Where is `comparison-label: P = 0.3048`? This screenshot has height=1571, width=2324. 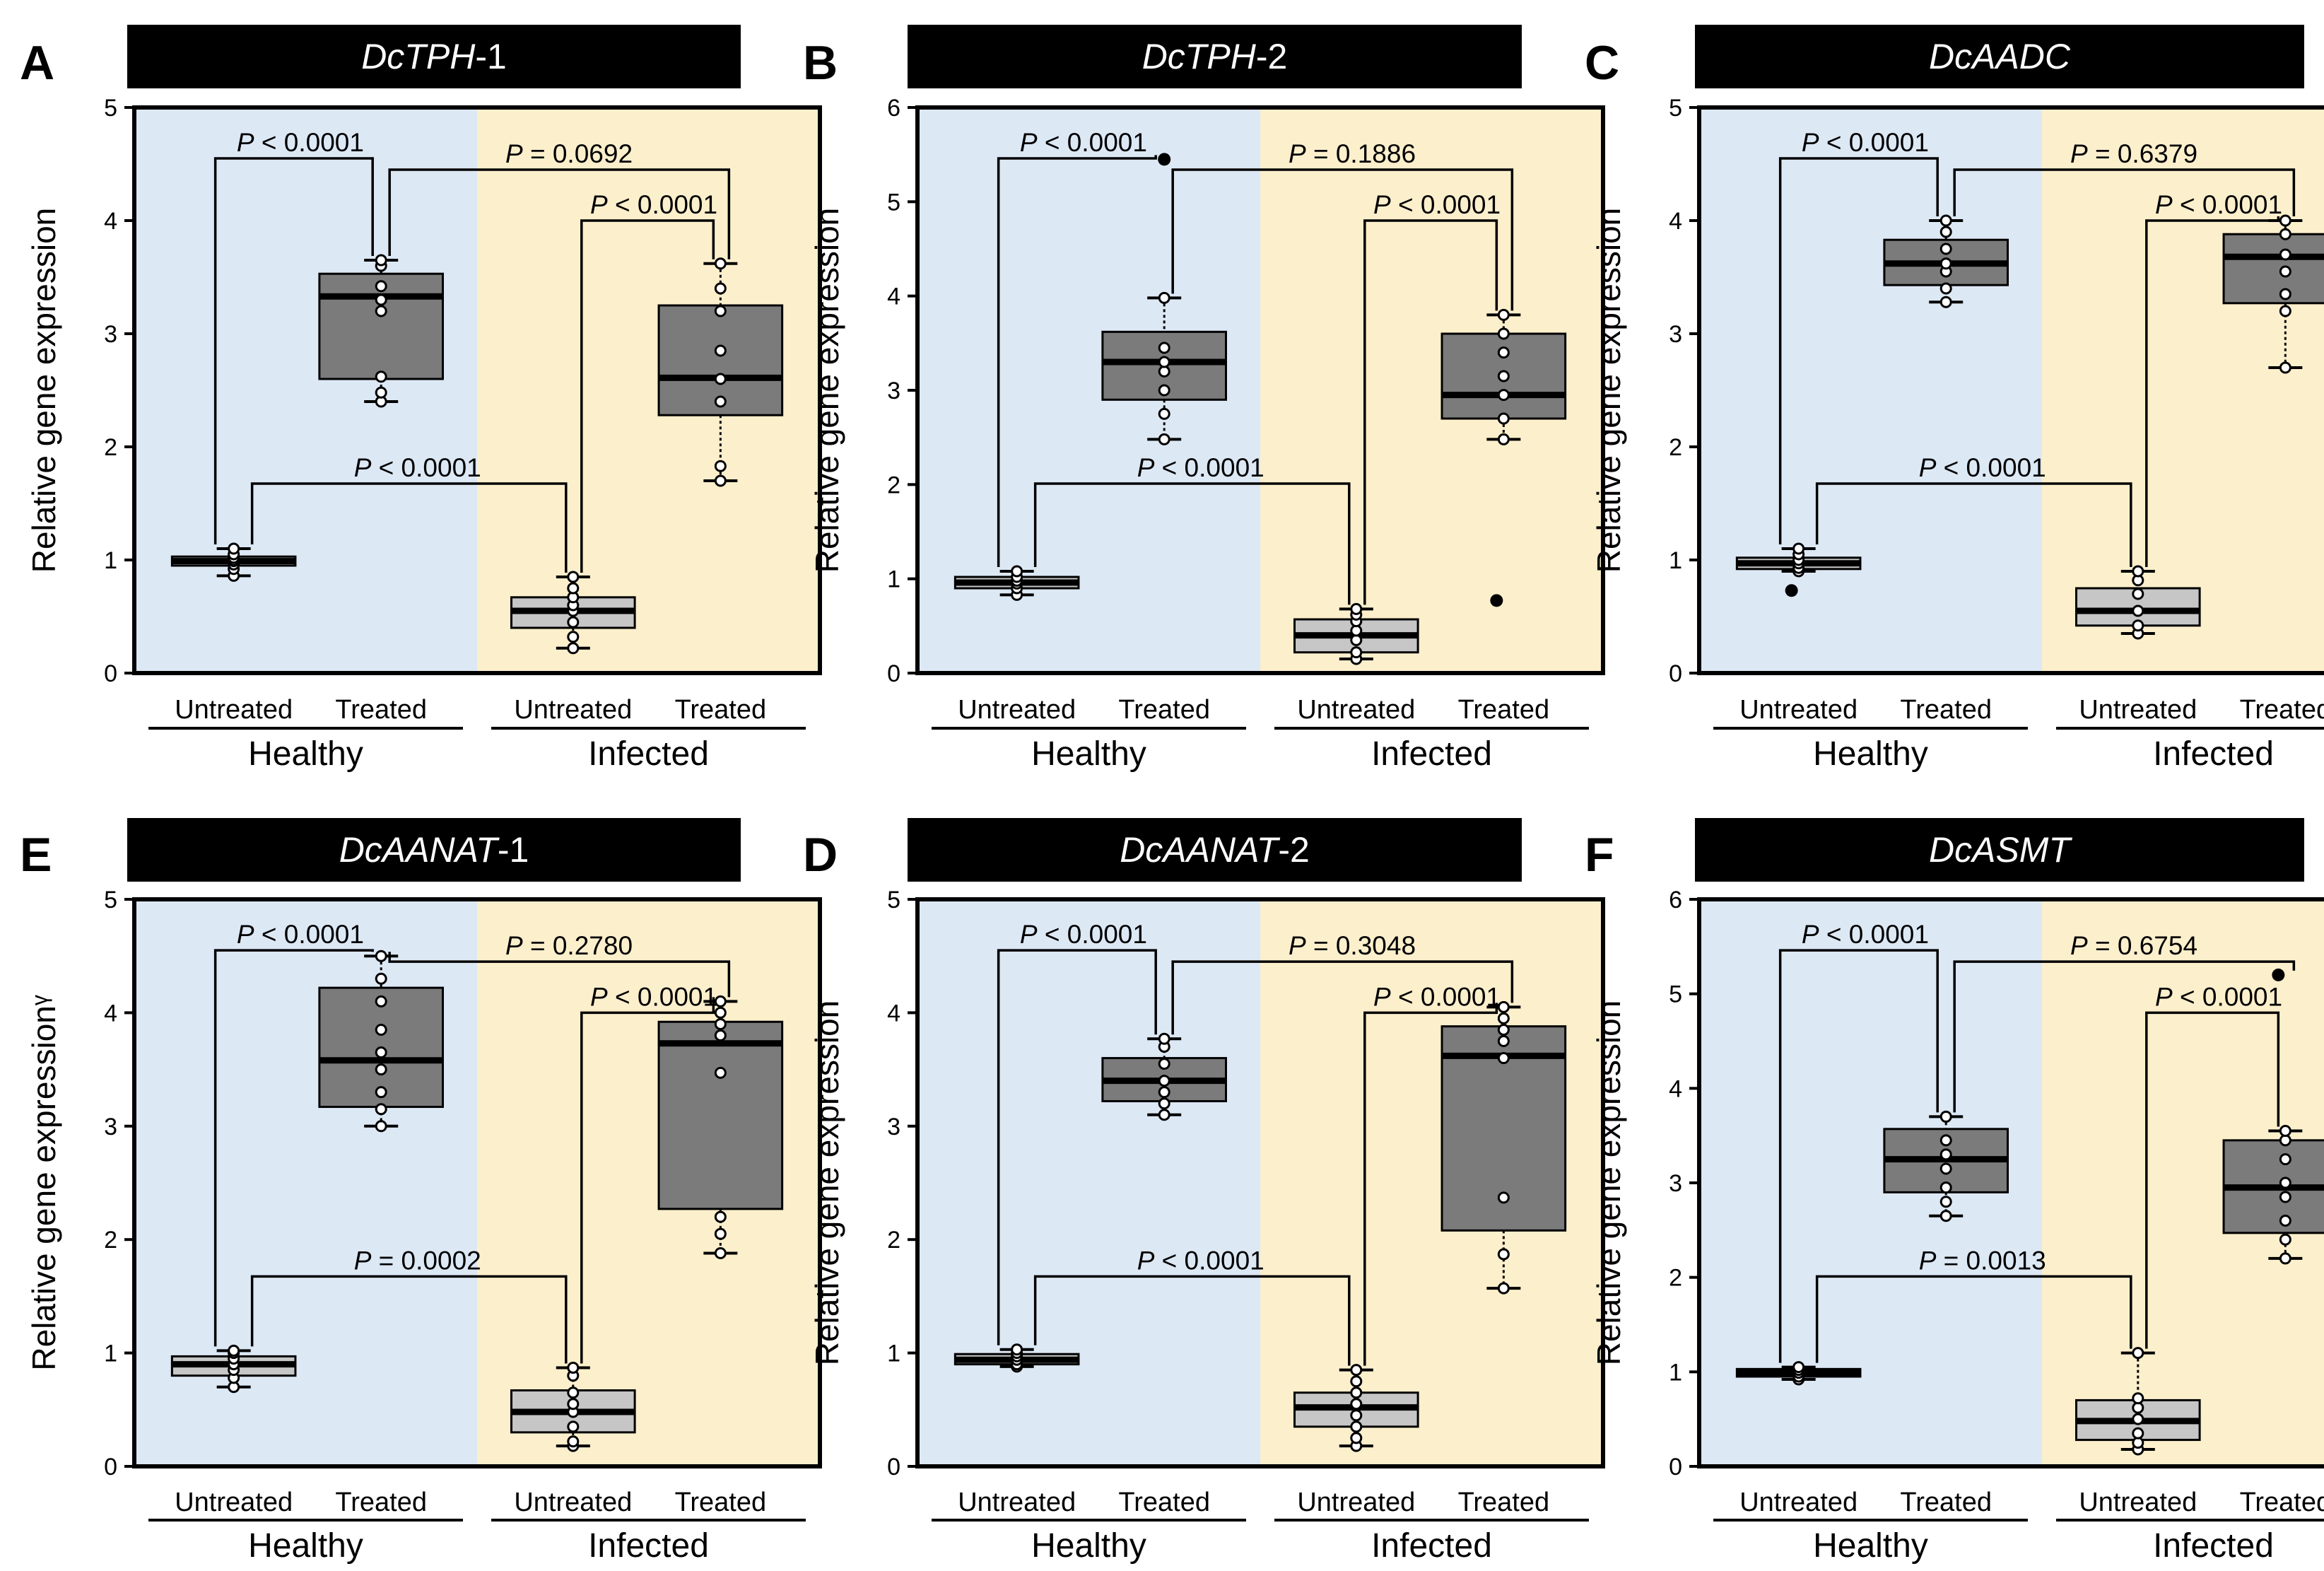 comparison-label: P = 0.3048 is located at coordinates (1352, 945).